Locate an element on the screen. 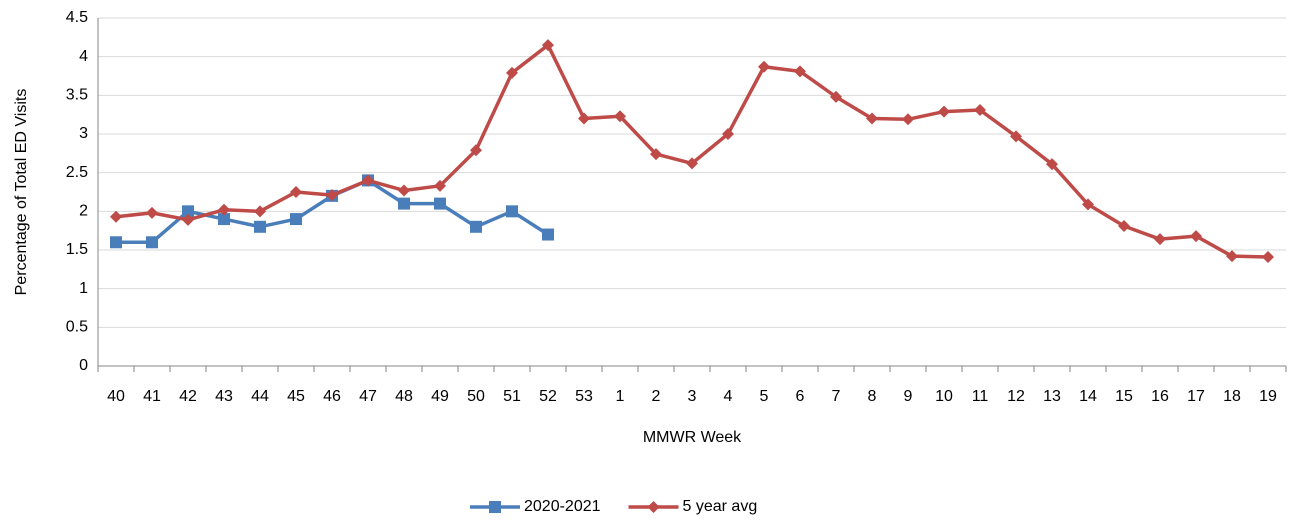  y-tick-label: 0.5 is located at coordinates (77, 327).